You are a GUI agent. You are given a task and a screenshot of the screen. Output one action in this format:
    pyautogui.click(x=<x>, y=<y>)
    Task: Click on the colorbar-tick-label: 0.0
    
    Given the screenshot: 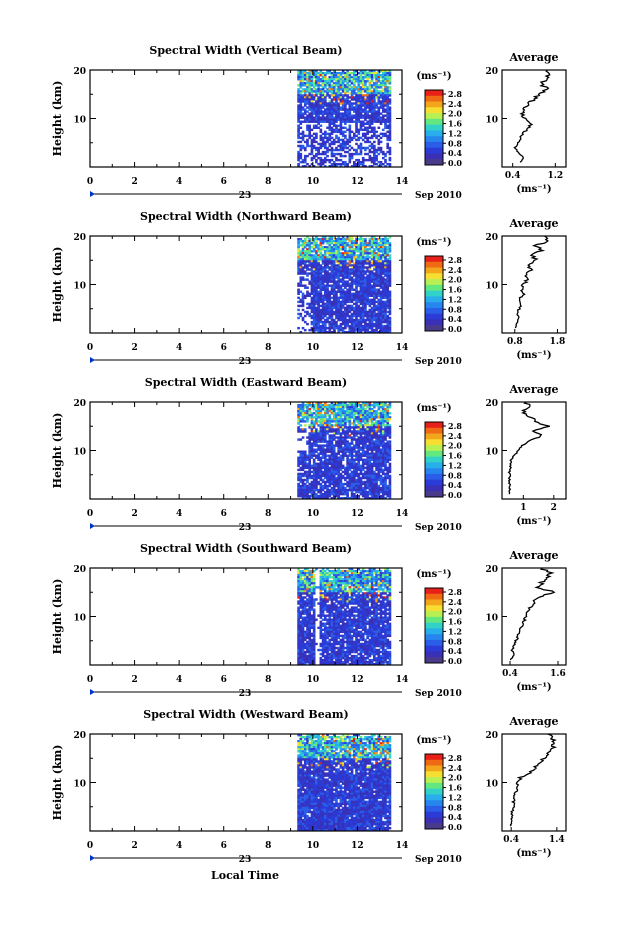 What is the action you would take?
    pyautogui.click(x=455, y=329)
    